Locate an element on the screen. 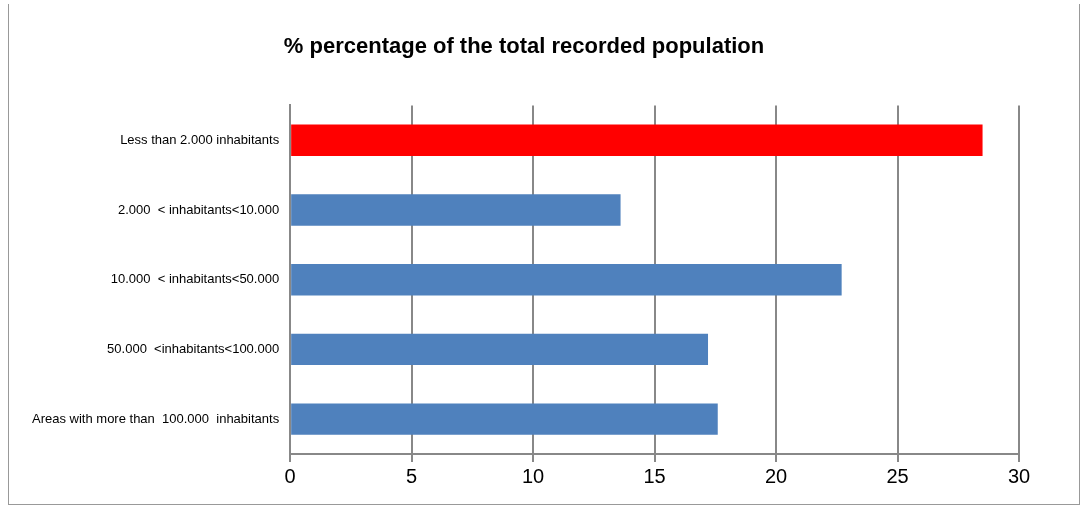 The height and width of the screenshot is (509, 1081). x-tick-label: 15 is located at coordinates (654, 475).